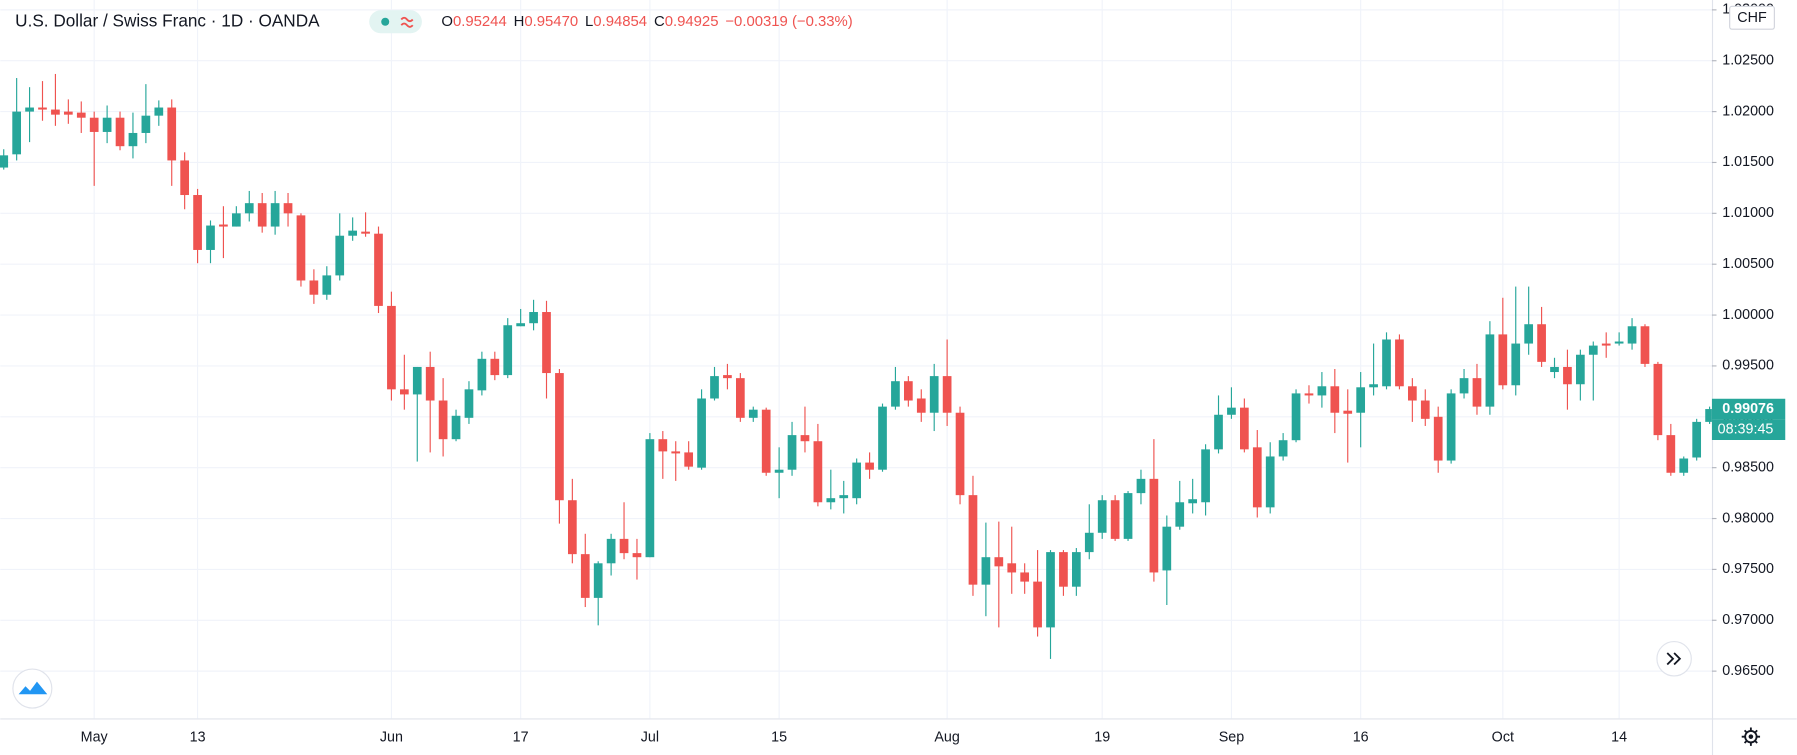  I want to click on currency-label: CHF, so click(1752, 18).